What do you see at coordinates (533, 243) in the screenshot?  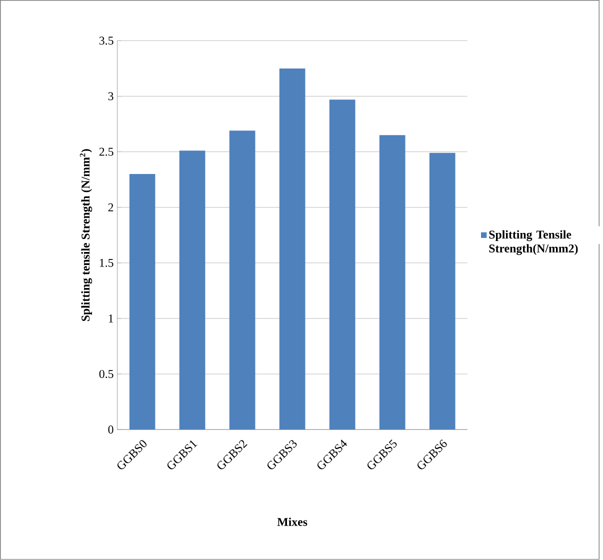 I see `legend-label: Splitting Tensile Strength(N/mm2)` at bounding box center [533, 243].